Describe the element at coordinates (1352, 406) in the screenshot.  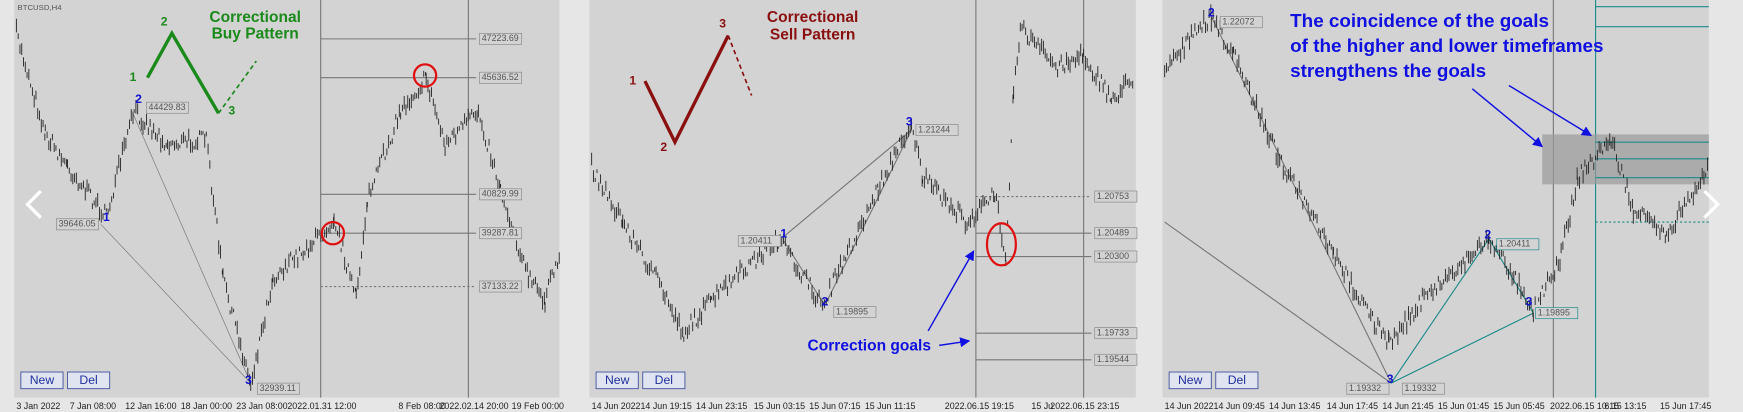
I see `time-label: 14 Jun 17:45` at that location.